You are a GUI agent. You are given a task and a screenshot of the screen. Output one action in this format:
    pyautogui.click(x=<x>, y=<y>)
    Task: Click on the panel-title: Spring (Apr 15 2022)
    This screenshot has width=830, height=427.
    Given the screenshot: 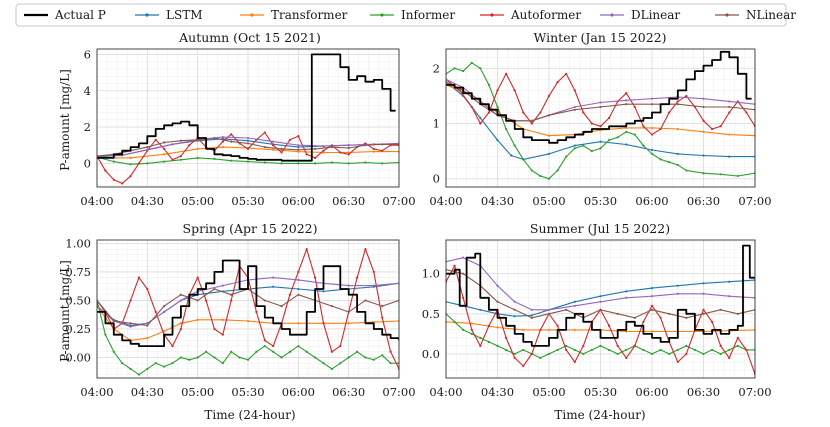 What is the action you would take?
    pyautogui.click(x=250, y=228)
    